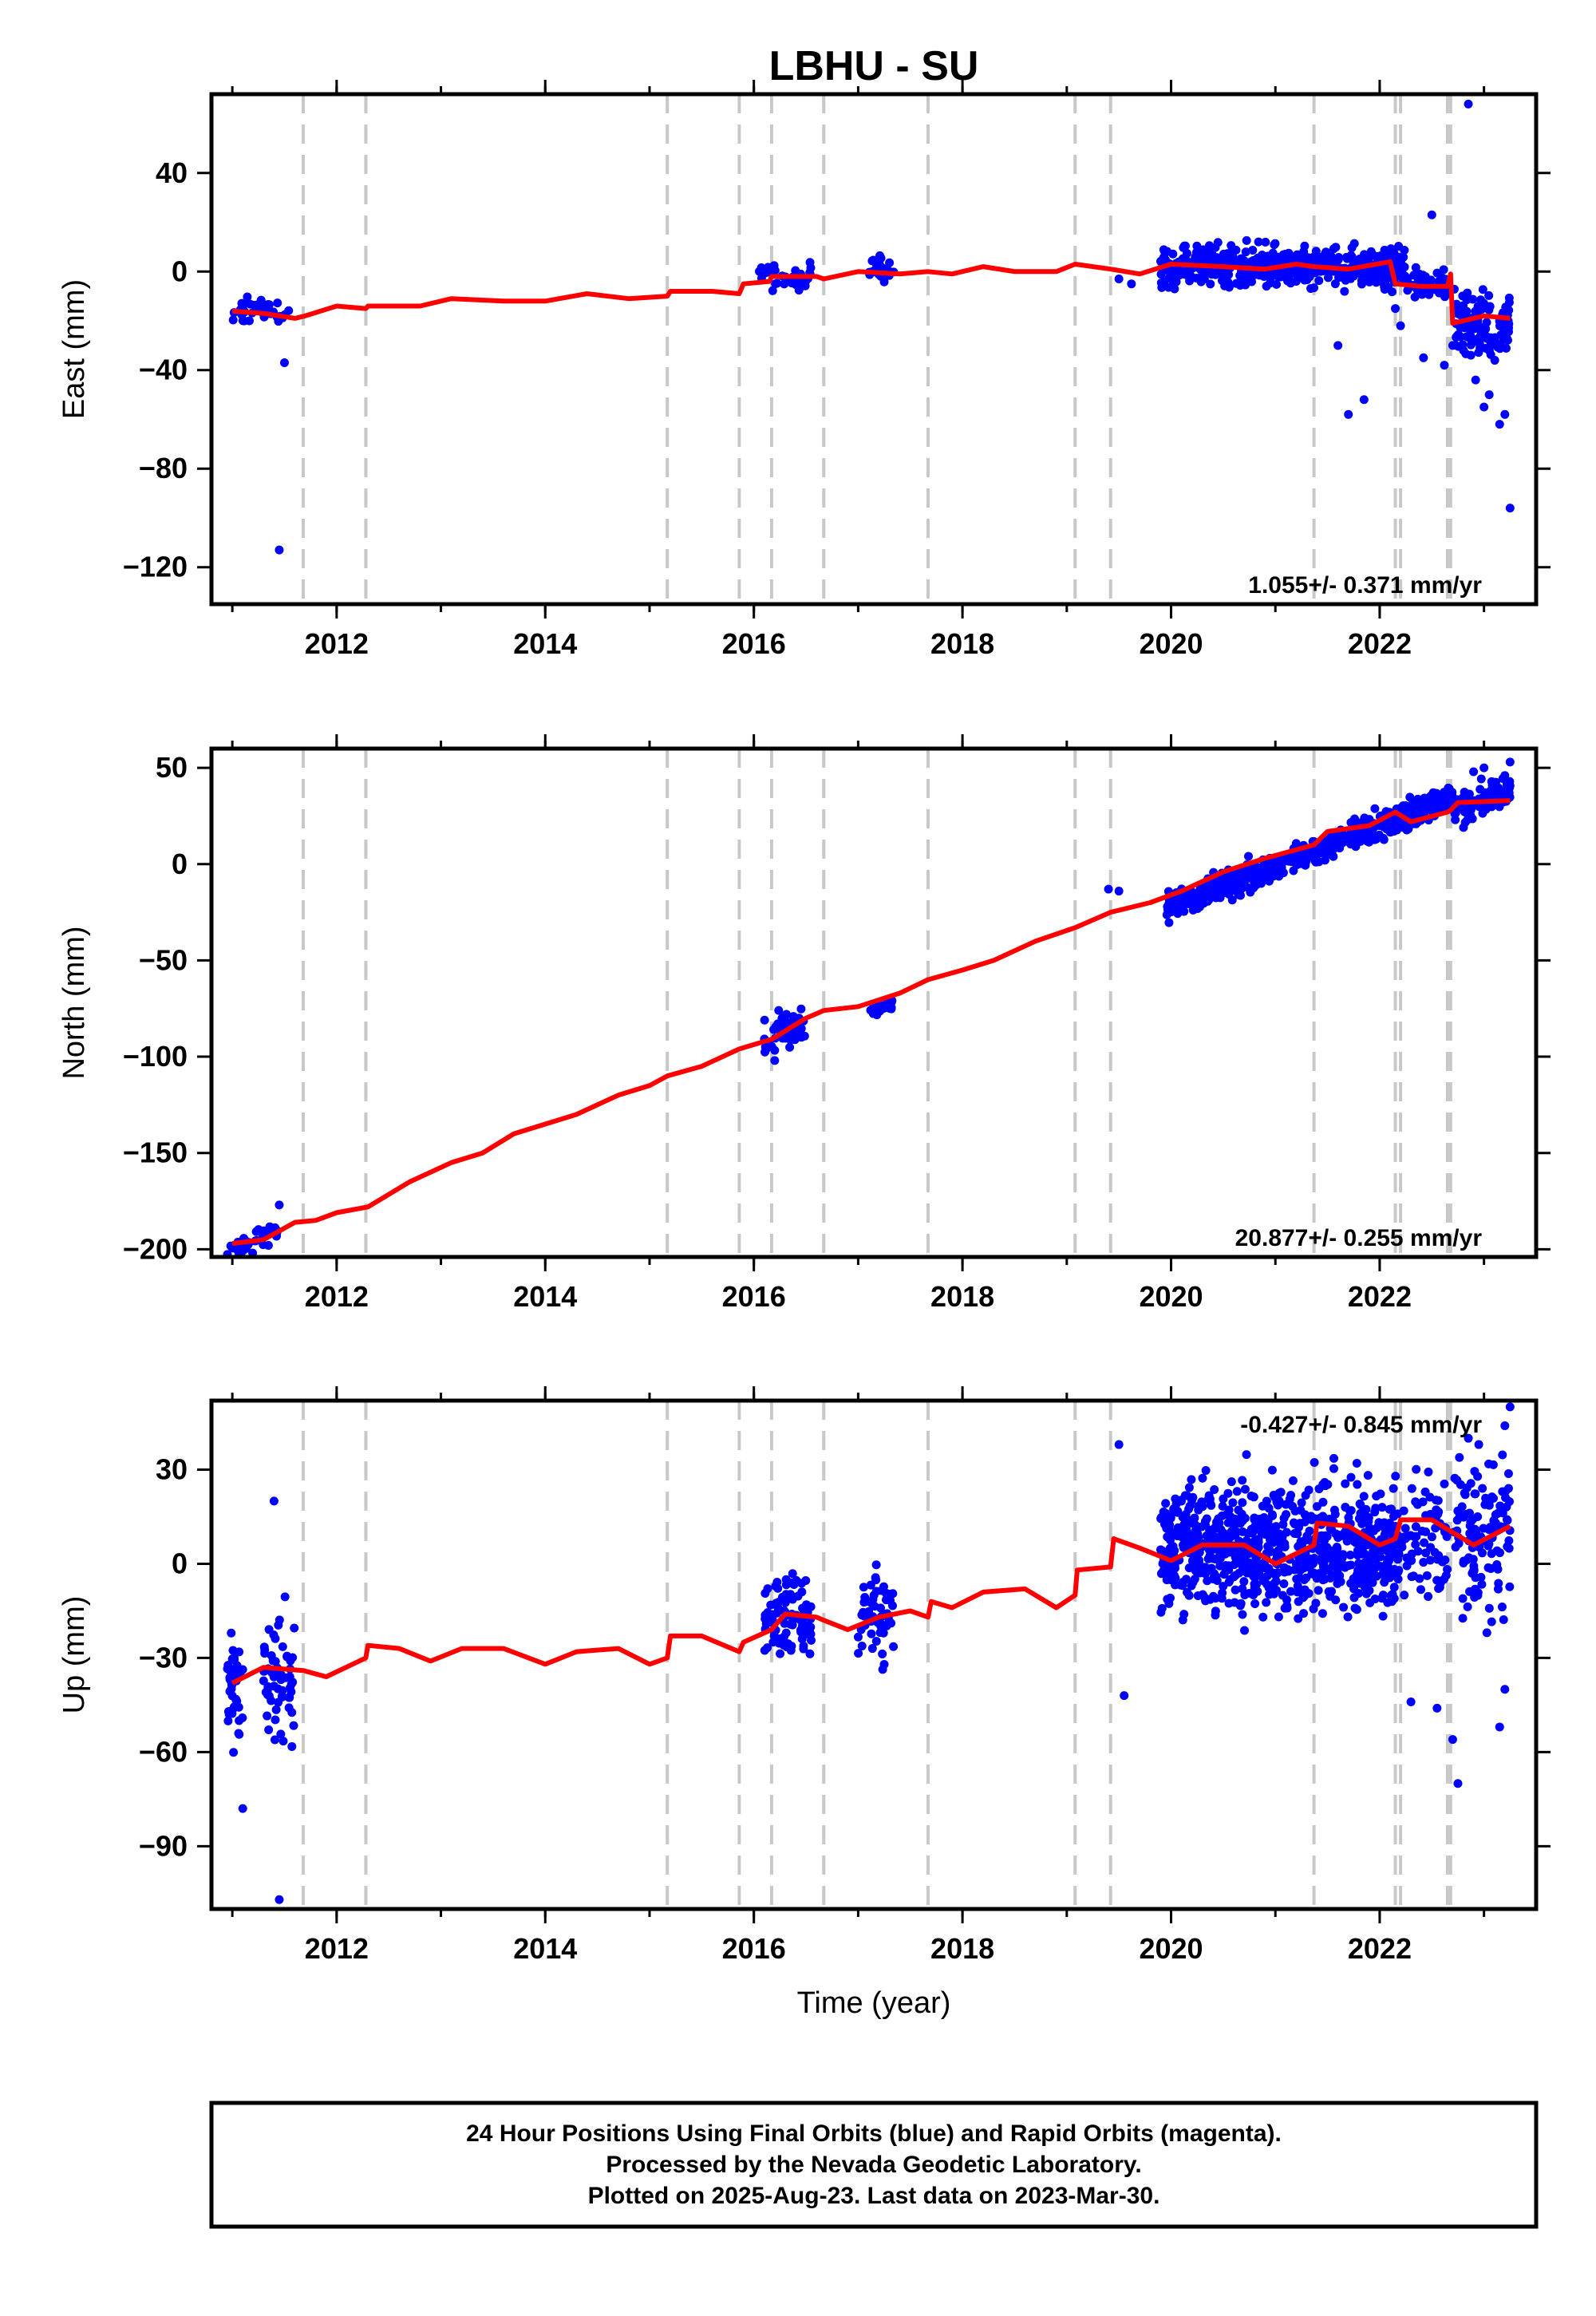  What do you see at coordinates (545, 1296) in the screenshot?
I see `north-x-tick-label-2014: 2014` at bounding box center [545, 1296].